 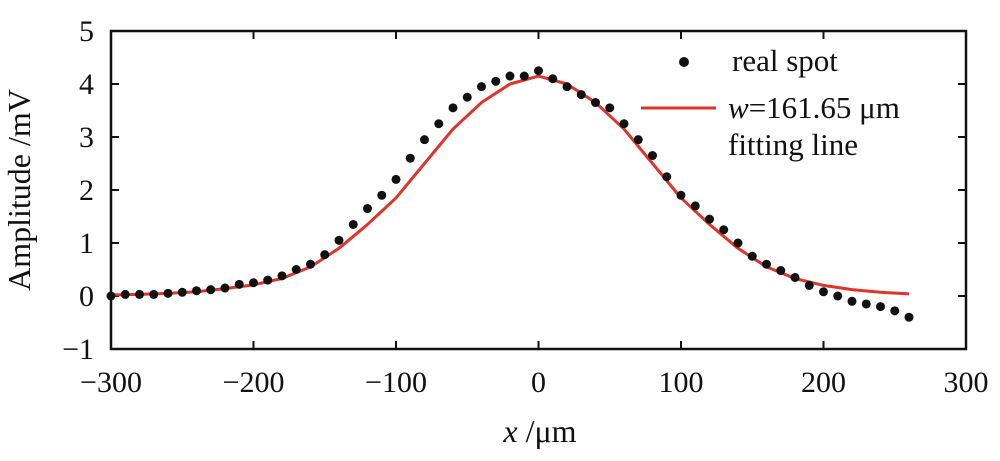 I want to click on y-tick-label: 1, so click(x=86, y=243).